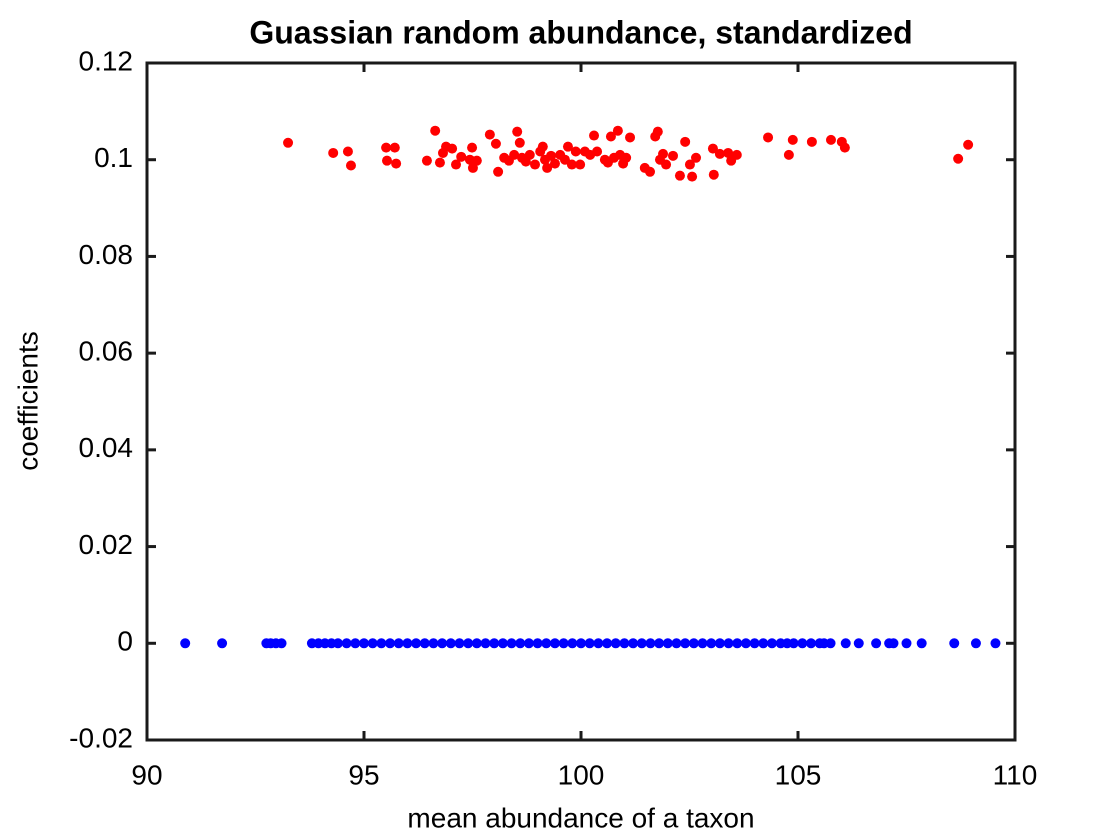  Describe the element at coordinates (106, 447) in the screenshot. I see `y-tick-label: 0.04` at that location.